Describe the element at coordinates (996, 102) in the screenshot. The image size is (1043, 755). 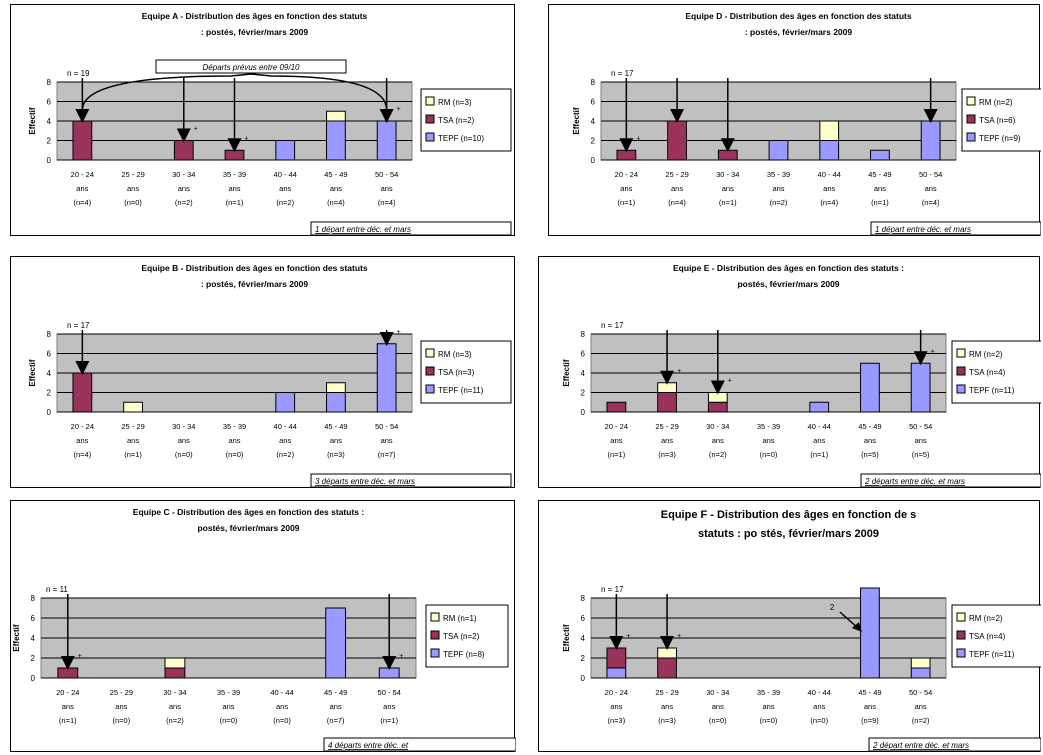
I see `legend-label: RM (n=2)` at that location.